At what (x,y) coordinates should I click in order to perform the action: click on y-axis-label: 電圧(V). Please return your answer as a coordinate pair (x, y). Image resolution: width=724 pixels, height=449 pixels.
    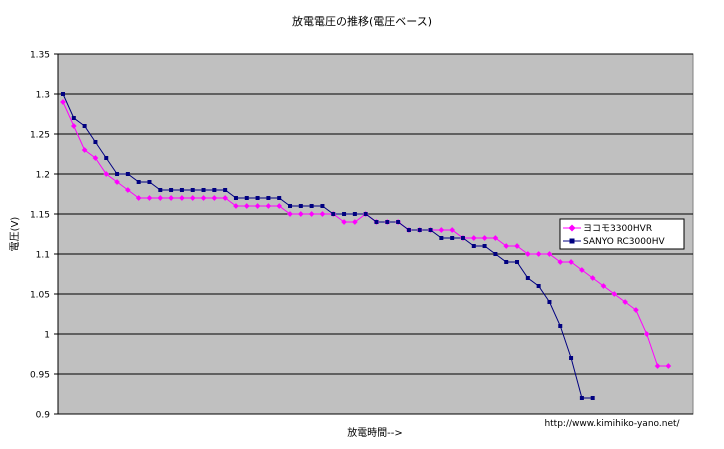
    Looking at the image, I should click on (15, 234).